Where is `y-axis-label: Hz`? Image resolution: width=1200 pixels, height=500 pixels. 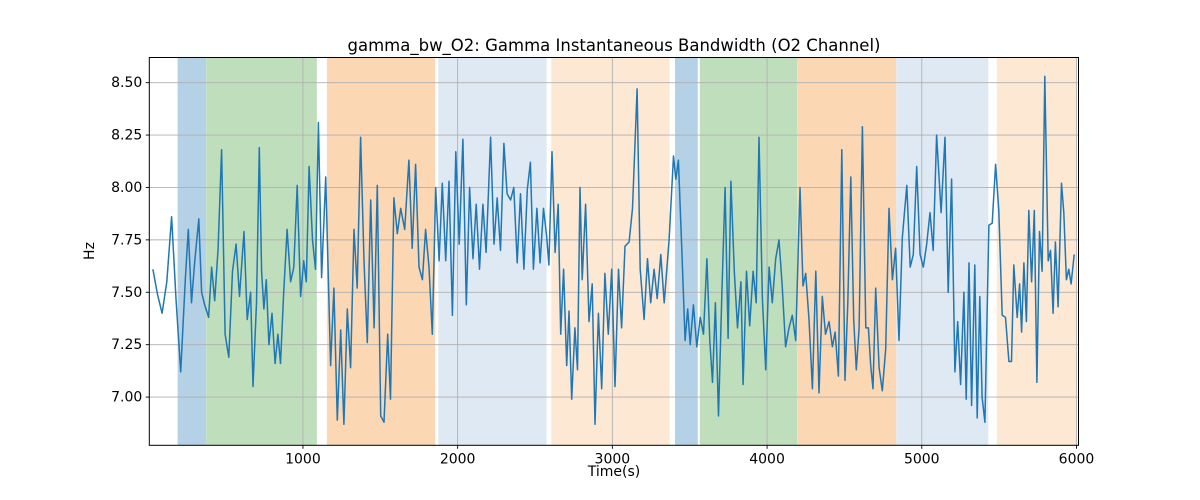
y-axis-label: Hz is located at coordinates (90, 251).